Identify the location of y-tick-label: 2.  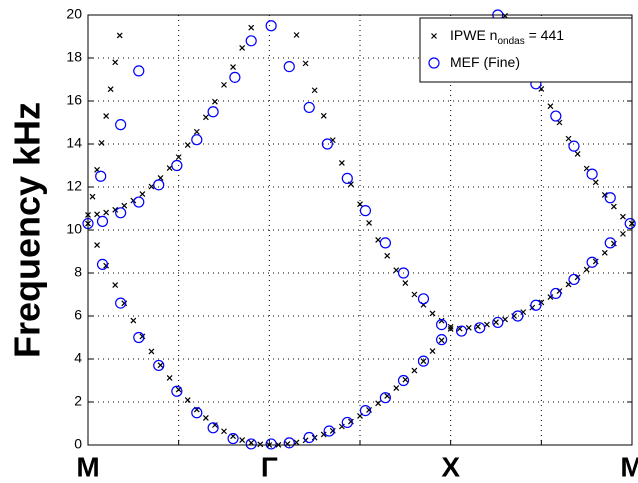
(78, 401).